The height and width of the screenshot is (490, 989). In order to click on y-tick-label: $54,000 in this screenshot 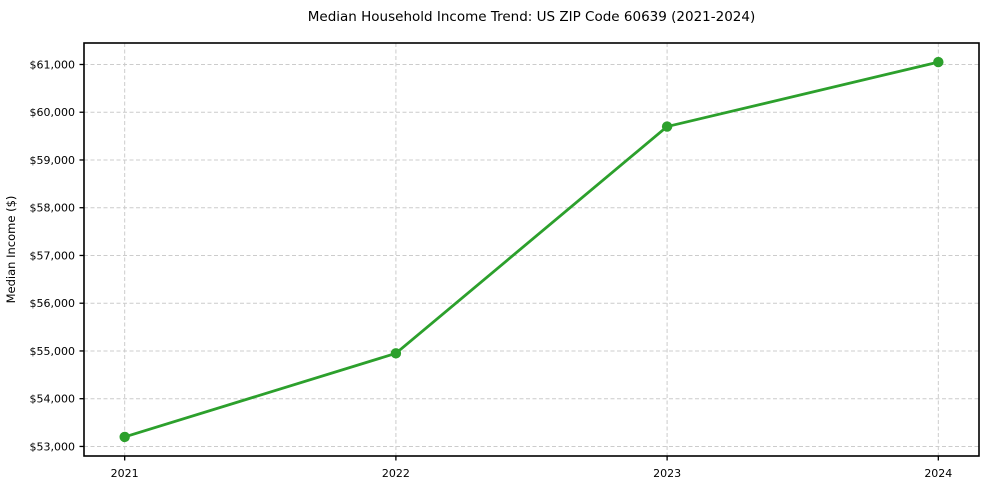, I will do `click(53, 399)`.